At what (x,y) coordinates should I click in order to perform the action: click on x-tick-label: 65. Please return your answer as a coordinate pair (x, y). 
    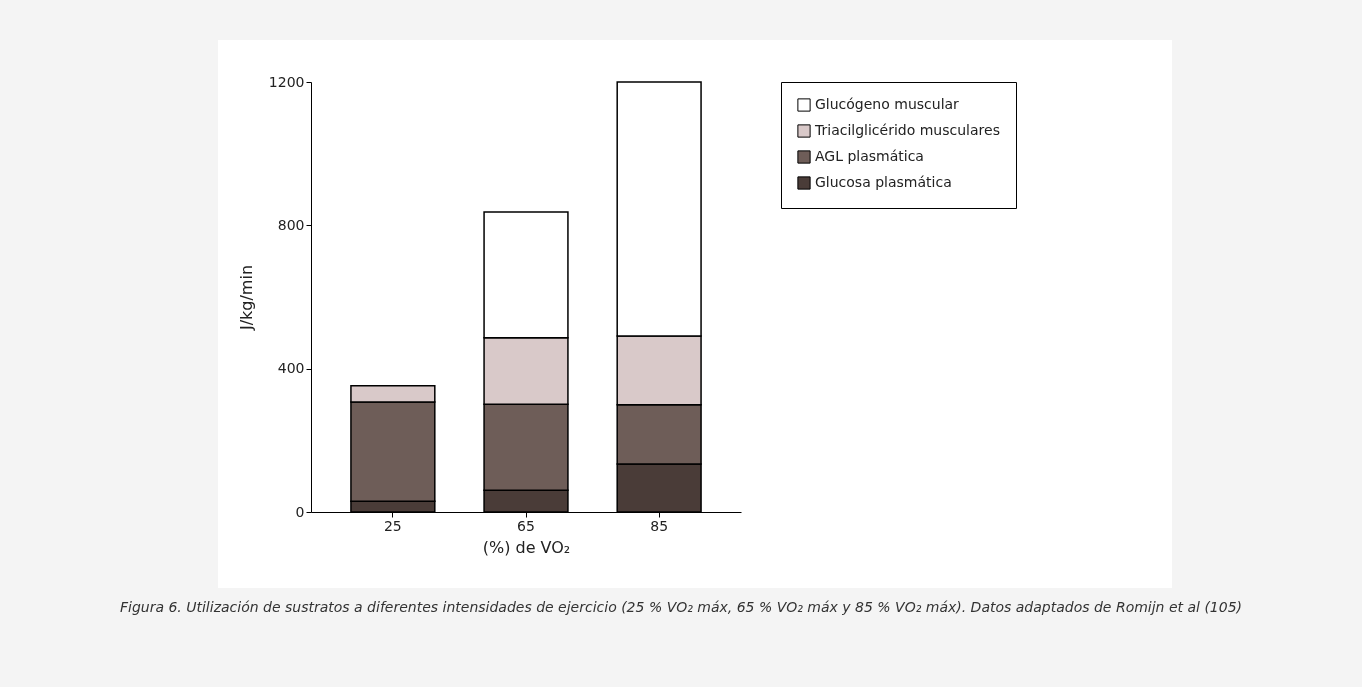
    Looking at the image, I should click on (526, 525).